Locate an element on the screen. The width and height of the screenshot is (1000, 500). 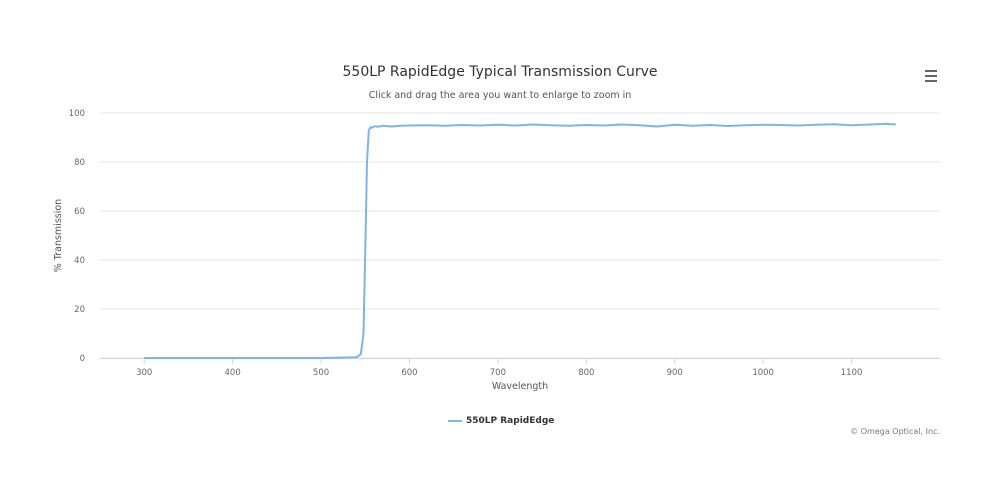
x-tick-label: 1000 is located at coordinates (763, 373).